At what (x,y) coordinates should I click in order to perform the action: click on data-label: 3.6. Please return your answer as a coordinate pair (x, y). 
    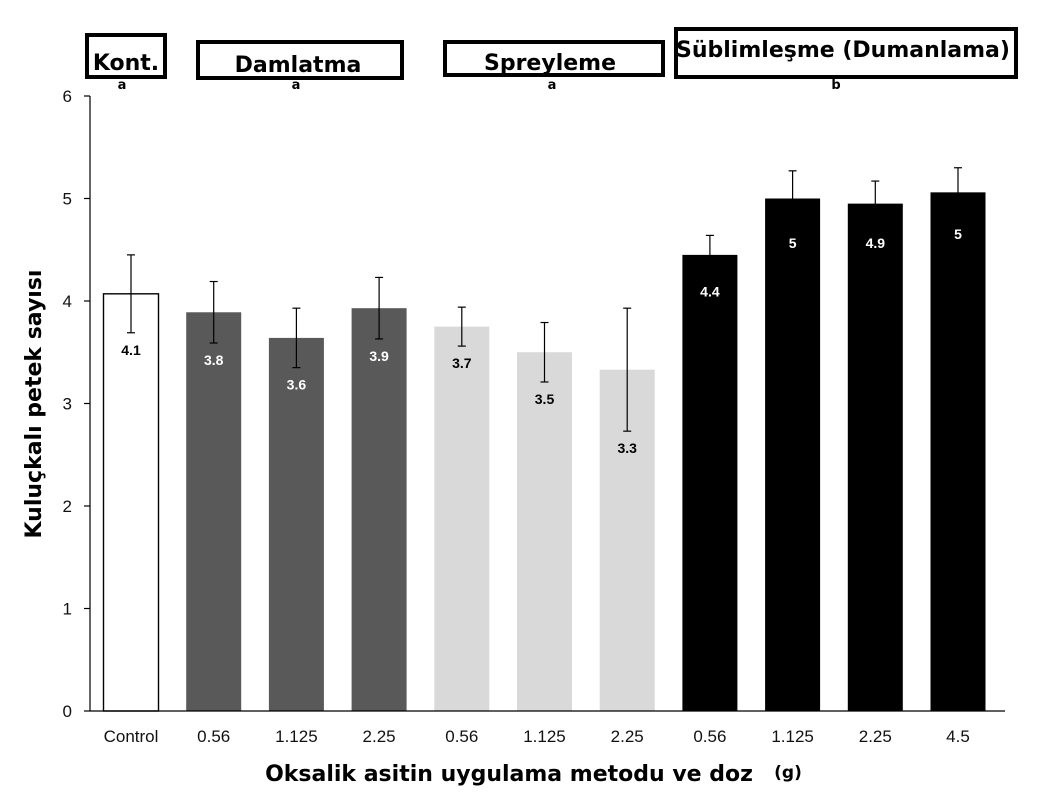
    Looking at the image, I should click on (297, 385).